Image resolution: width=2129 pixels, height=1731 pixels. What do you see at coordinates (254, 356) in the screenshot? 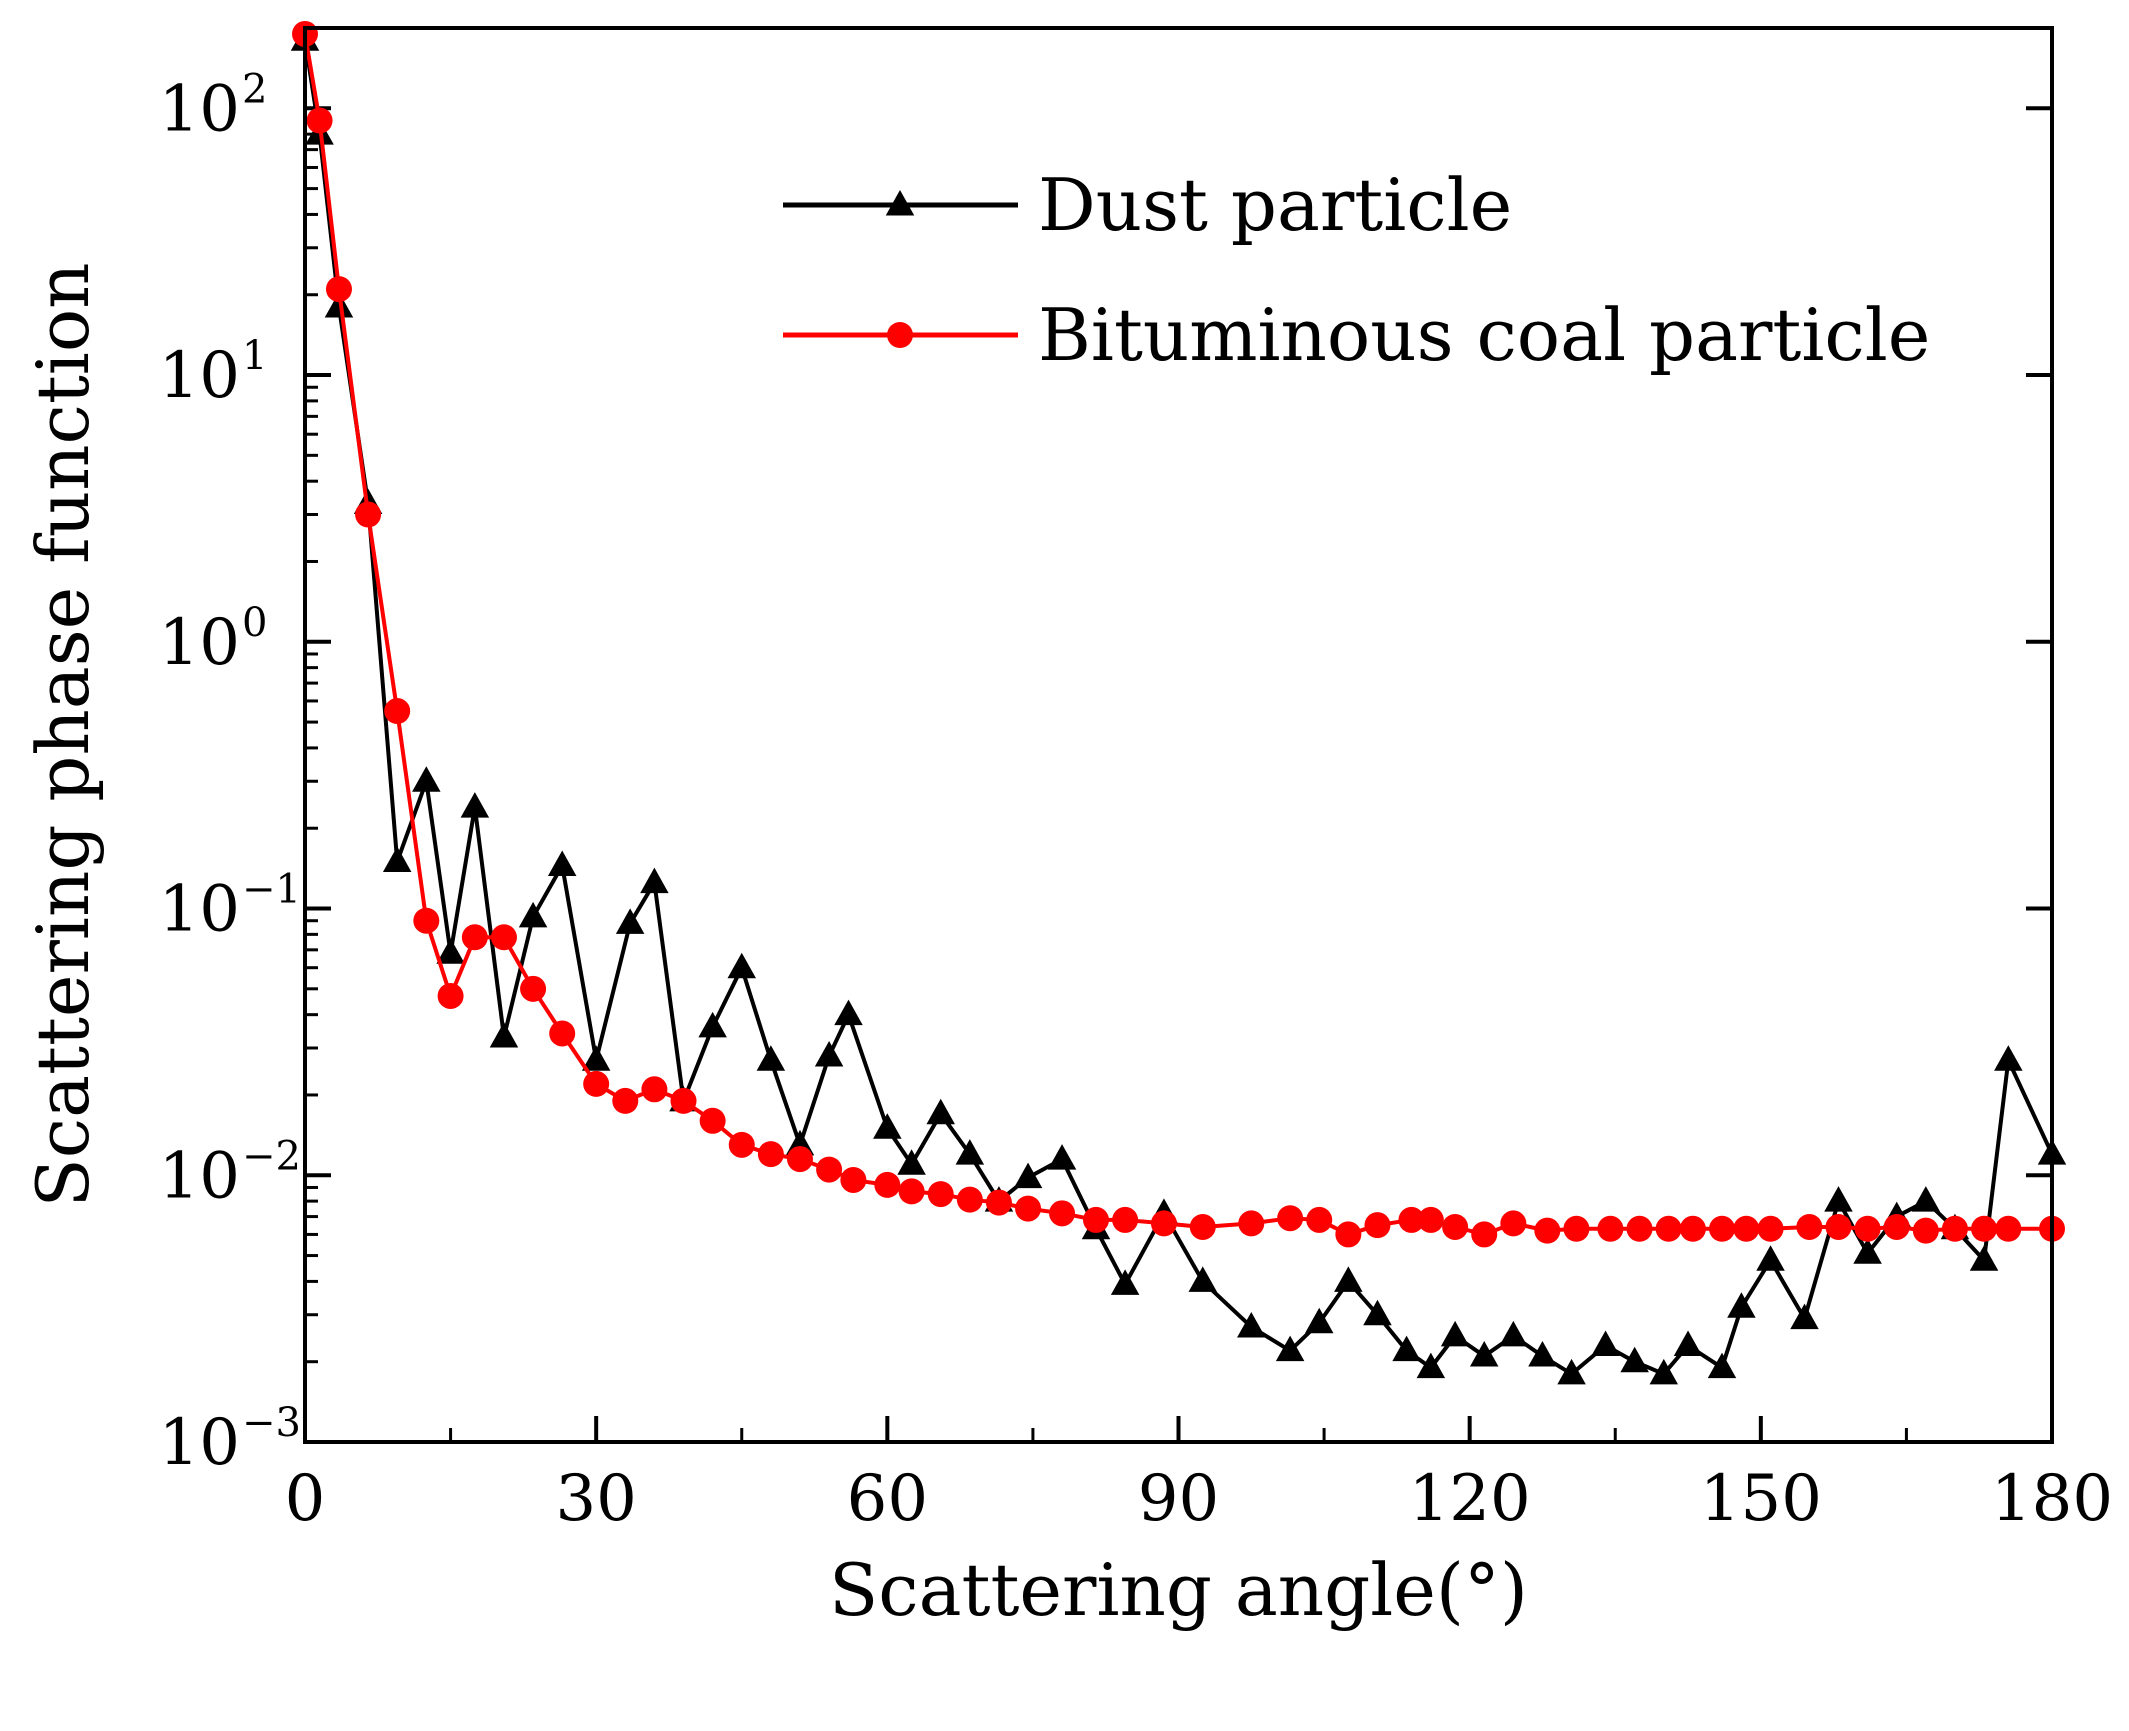
I see `y-tick-exponent: 1` at bounding box center [254, 356].